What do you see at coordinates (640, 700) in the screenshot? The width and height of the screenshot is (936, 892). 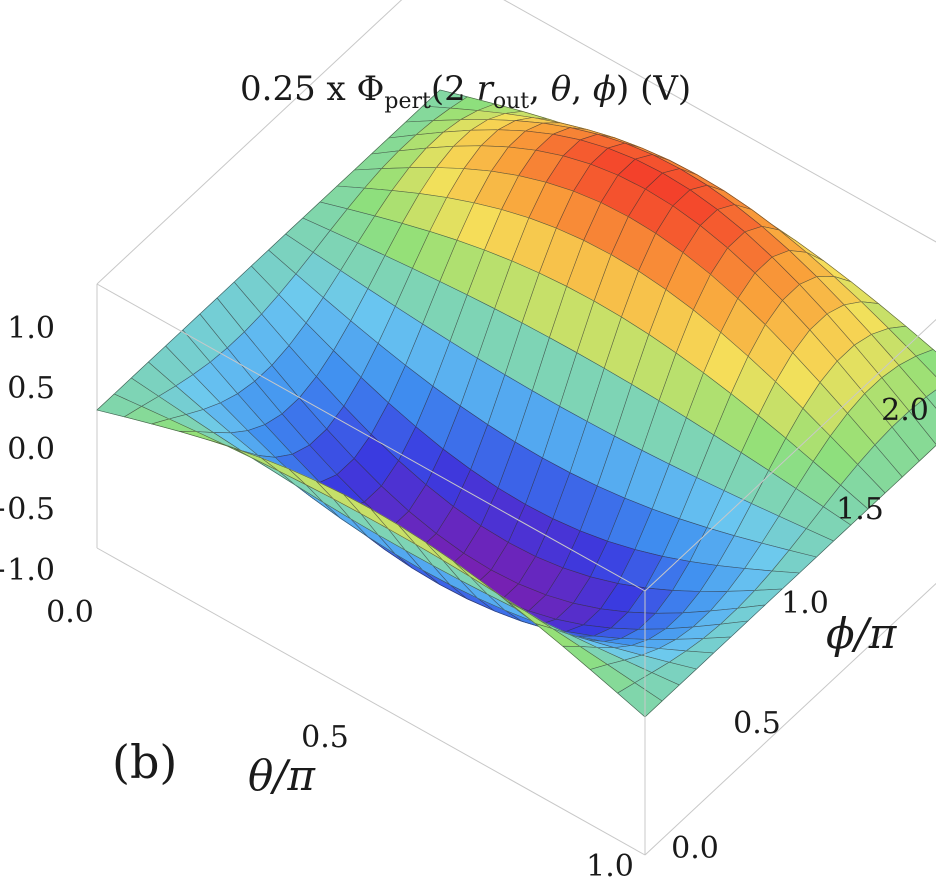 I see `mesh-cell` at bounding box center [640, 700].